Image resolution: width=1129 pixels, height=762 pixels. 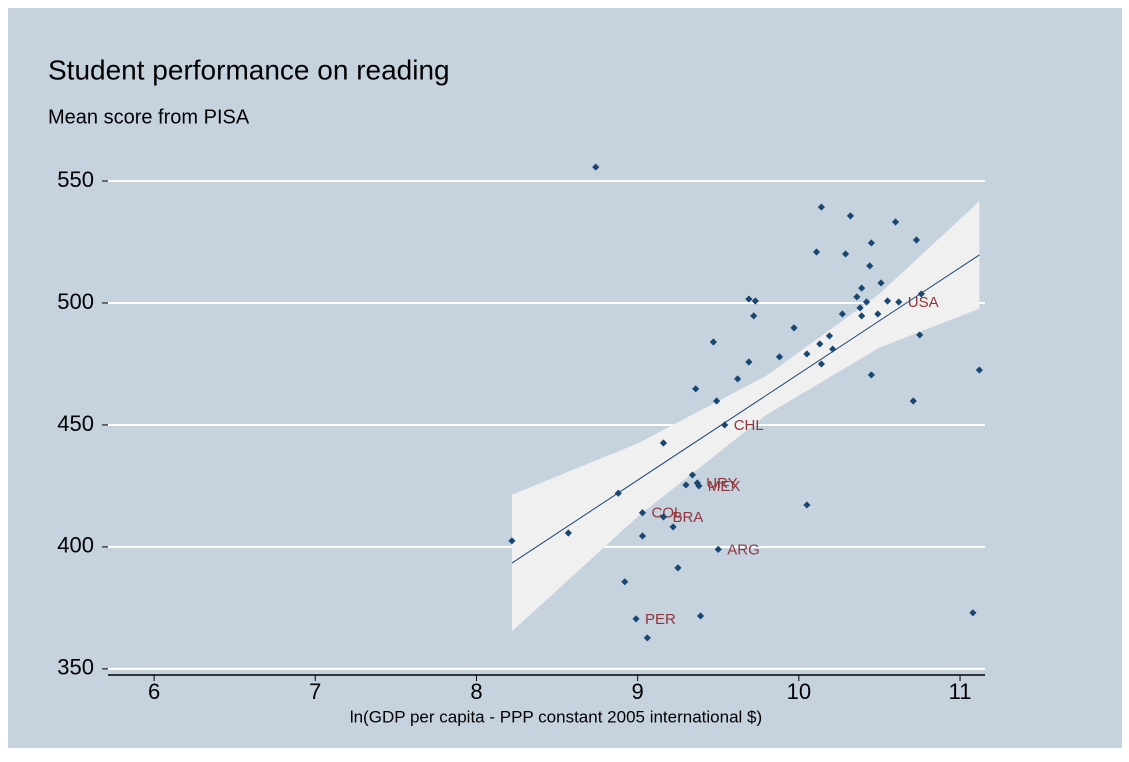 I want to click on point-label: MEX, so click(x=724, y=486).